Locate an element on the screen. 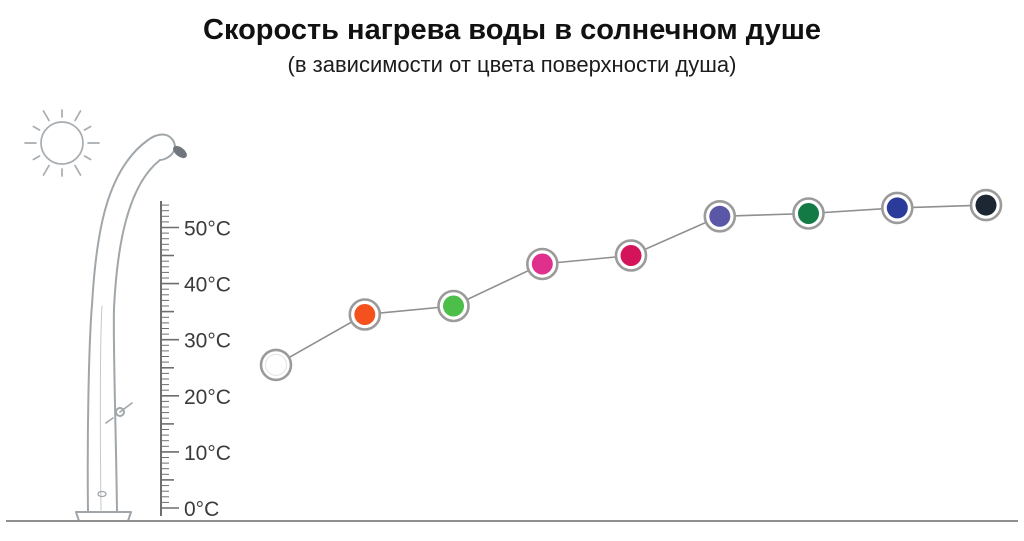 Image resolution: width=1024 pixels, height=541 pixels. y-tick-label: 20°C is located at coordinates (207, 397).